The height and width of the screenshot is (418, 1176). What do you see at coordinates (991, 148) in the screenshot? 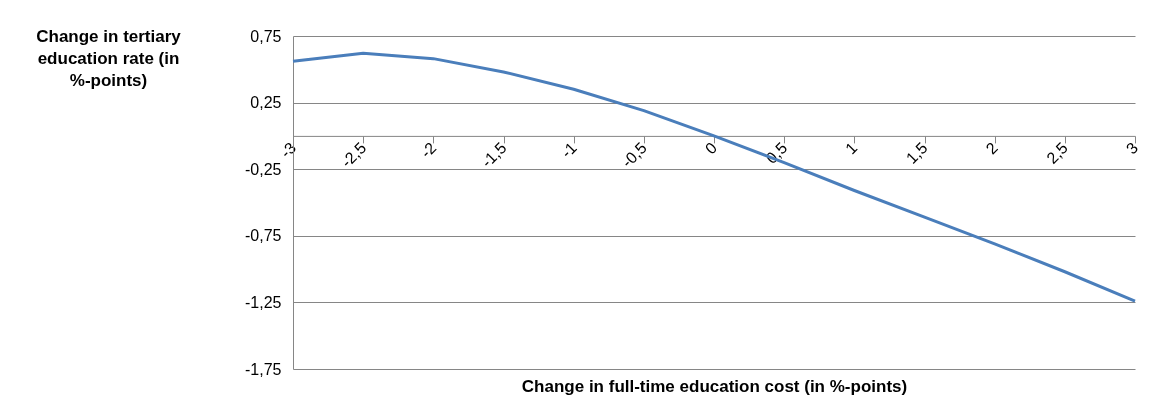
I see `x-tick-label: 2` at bounding box center [991, 148].